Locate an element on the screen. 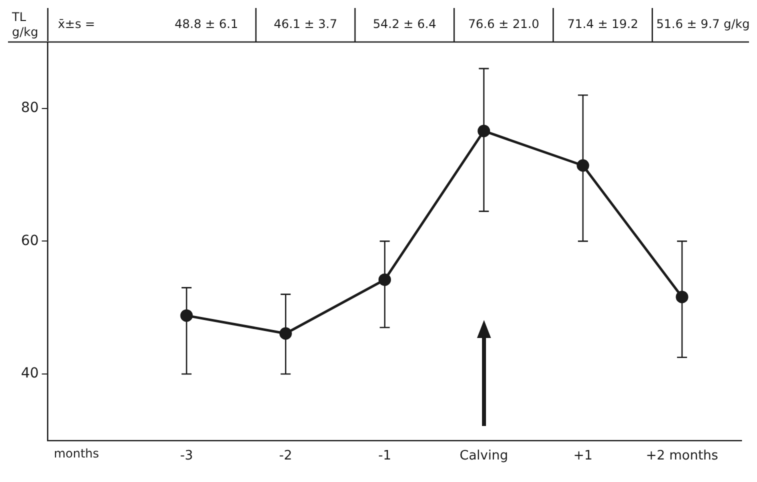  y-tick-label: 40 is located at coordinates (29, 374).